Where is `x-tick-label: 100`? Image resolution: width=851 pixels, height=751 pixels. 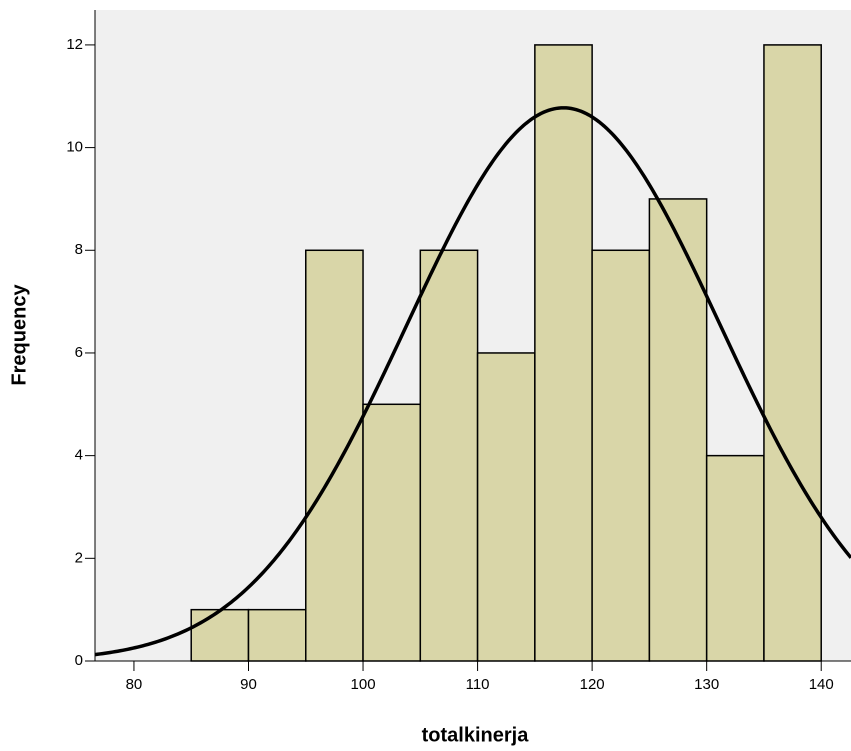 x-tick-label: 100 is located at coordinates (363, 684).